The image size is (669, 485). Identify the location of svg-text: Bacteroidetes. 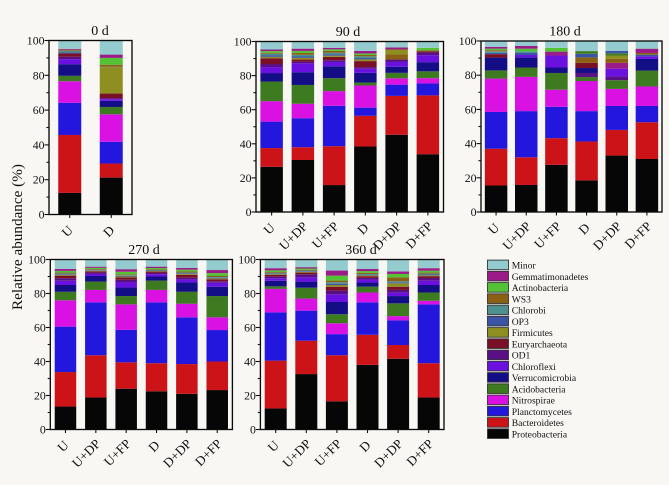
(538, 423).